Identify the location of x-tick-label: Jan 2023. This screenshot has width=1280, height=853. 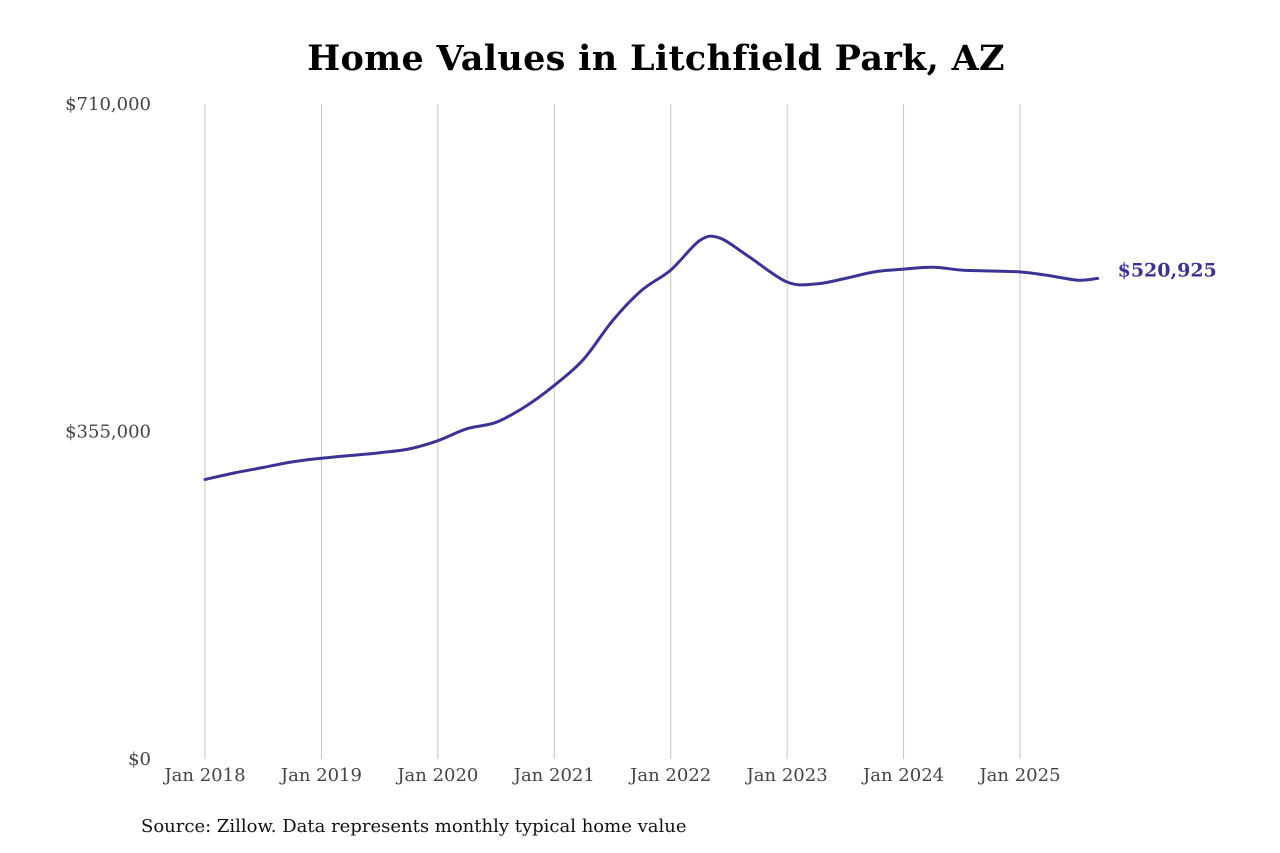
(786, 775).